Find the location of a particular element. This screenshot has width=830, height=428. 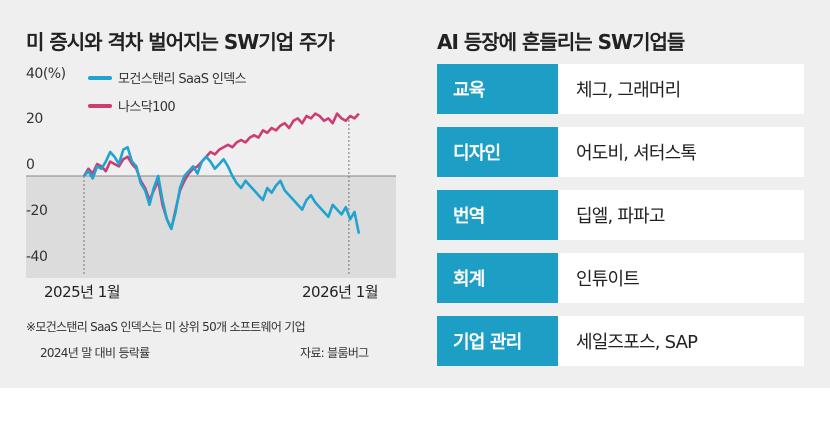

table-row: 회계 인튜이트 is located at coordinates (620, 278).